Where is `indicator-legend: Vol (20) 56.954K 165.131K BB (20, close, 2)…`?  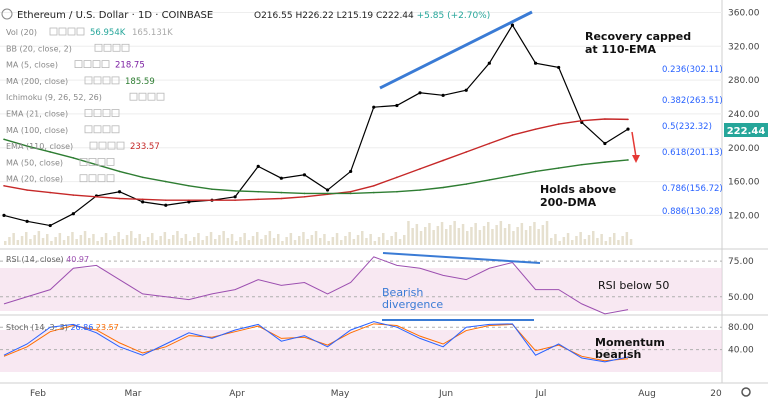
indicator-legend: Vol (20) 56.954K 165.131K BB (20, close, 2)… is located at coordinates (89, 105).